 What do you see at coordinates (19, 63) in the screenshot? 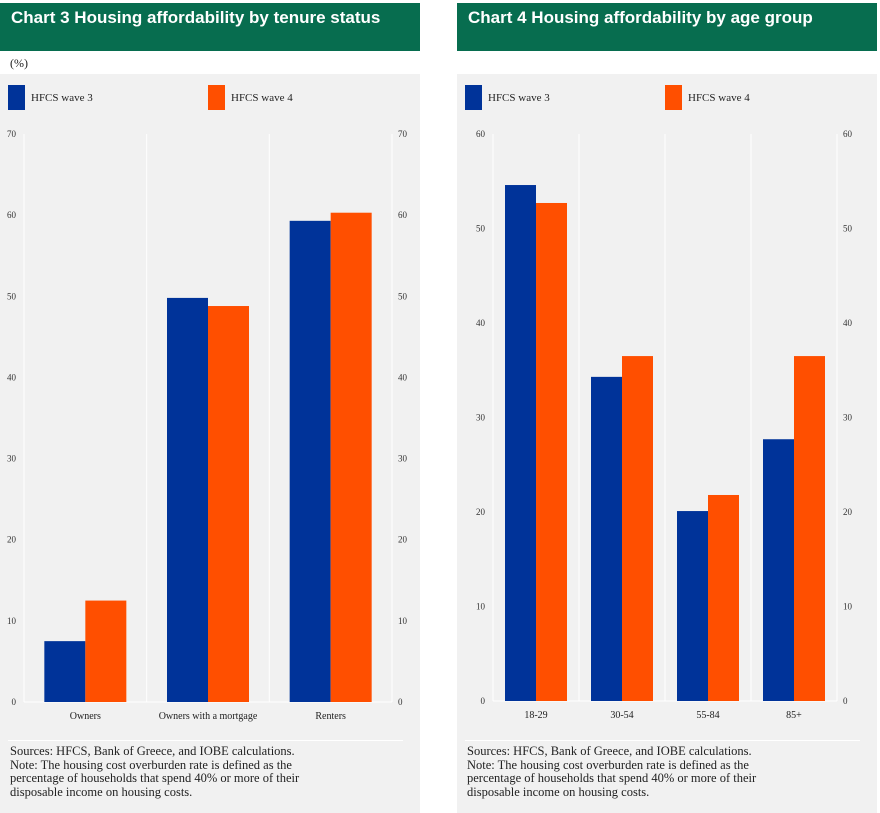
I see `chart-3-unit-label: (%)` at bounding box center [19, 63].